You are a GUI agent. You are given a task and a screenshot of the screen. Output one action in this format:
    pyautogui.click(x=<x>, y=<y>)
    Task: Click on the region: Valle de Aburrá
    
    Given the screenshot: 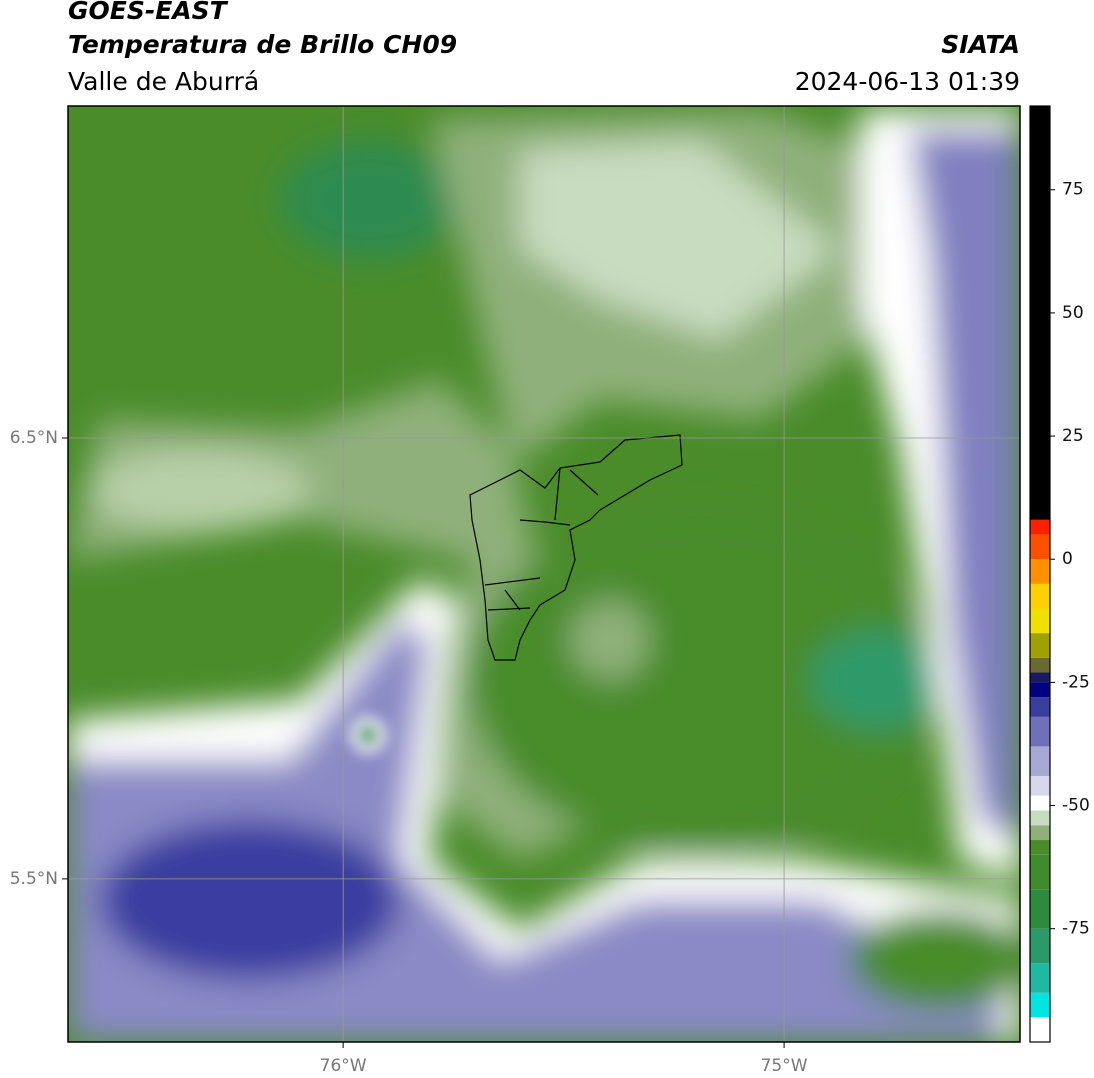 What is the action you would take?
    pyautogui.click(x=163, y=81)
    